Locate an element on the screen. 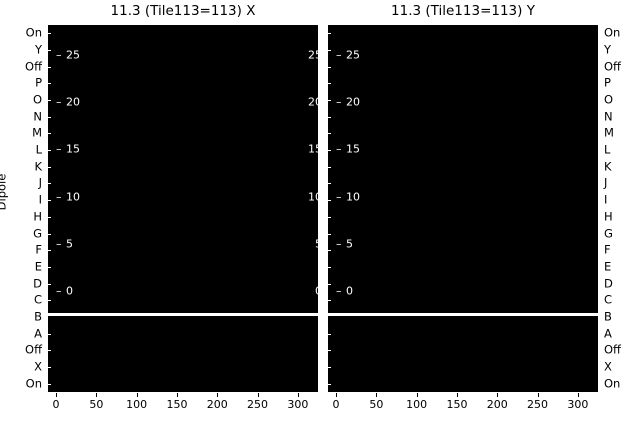 Image resolution: width=640 pixels, height=440 pixels. x-axis-panel-y: 0 50 100 150 200 250 300 is located at coordinates (463, 407).